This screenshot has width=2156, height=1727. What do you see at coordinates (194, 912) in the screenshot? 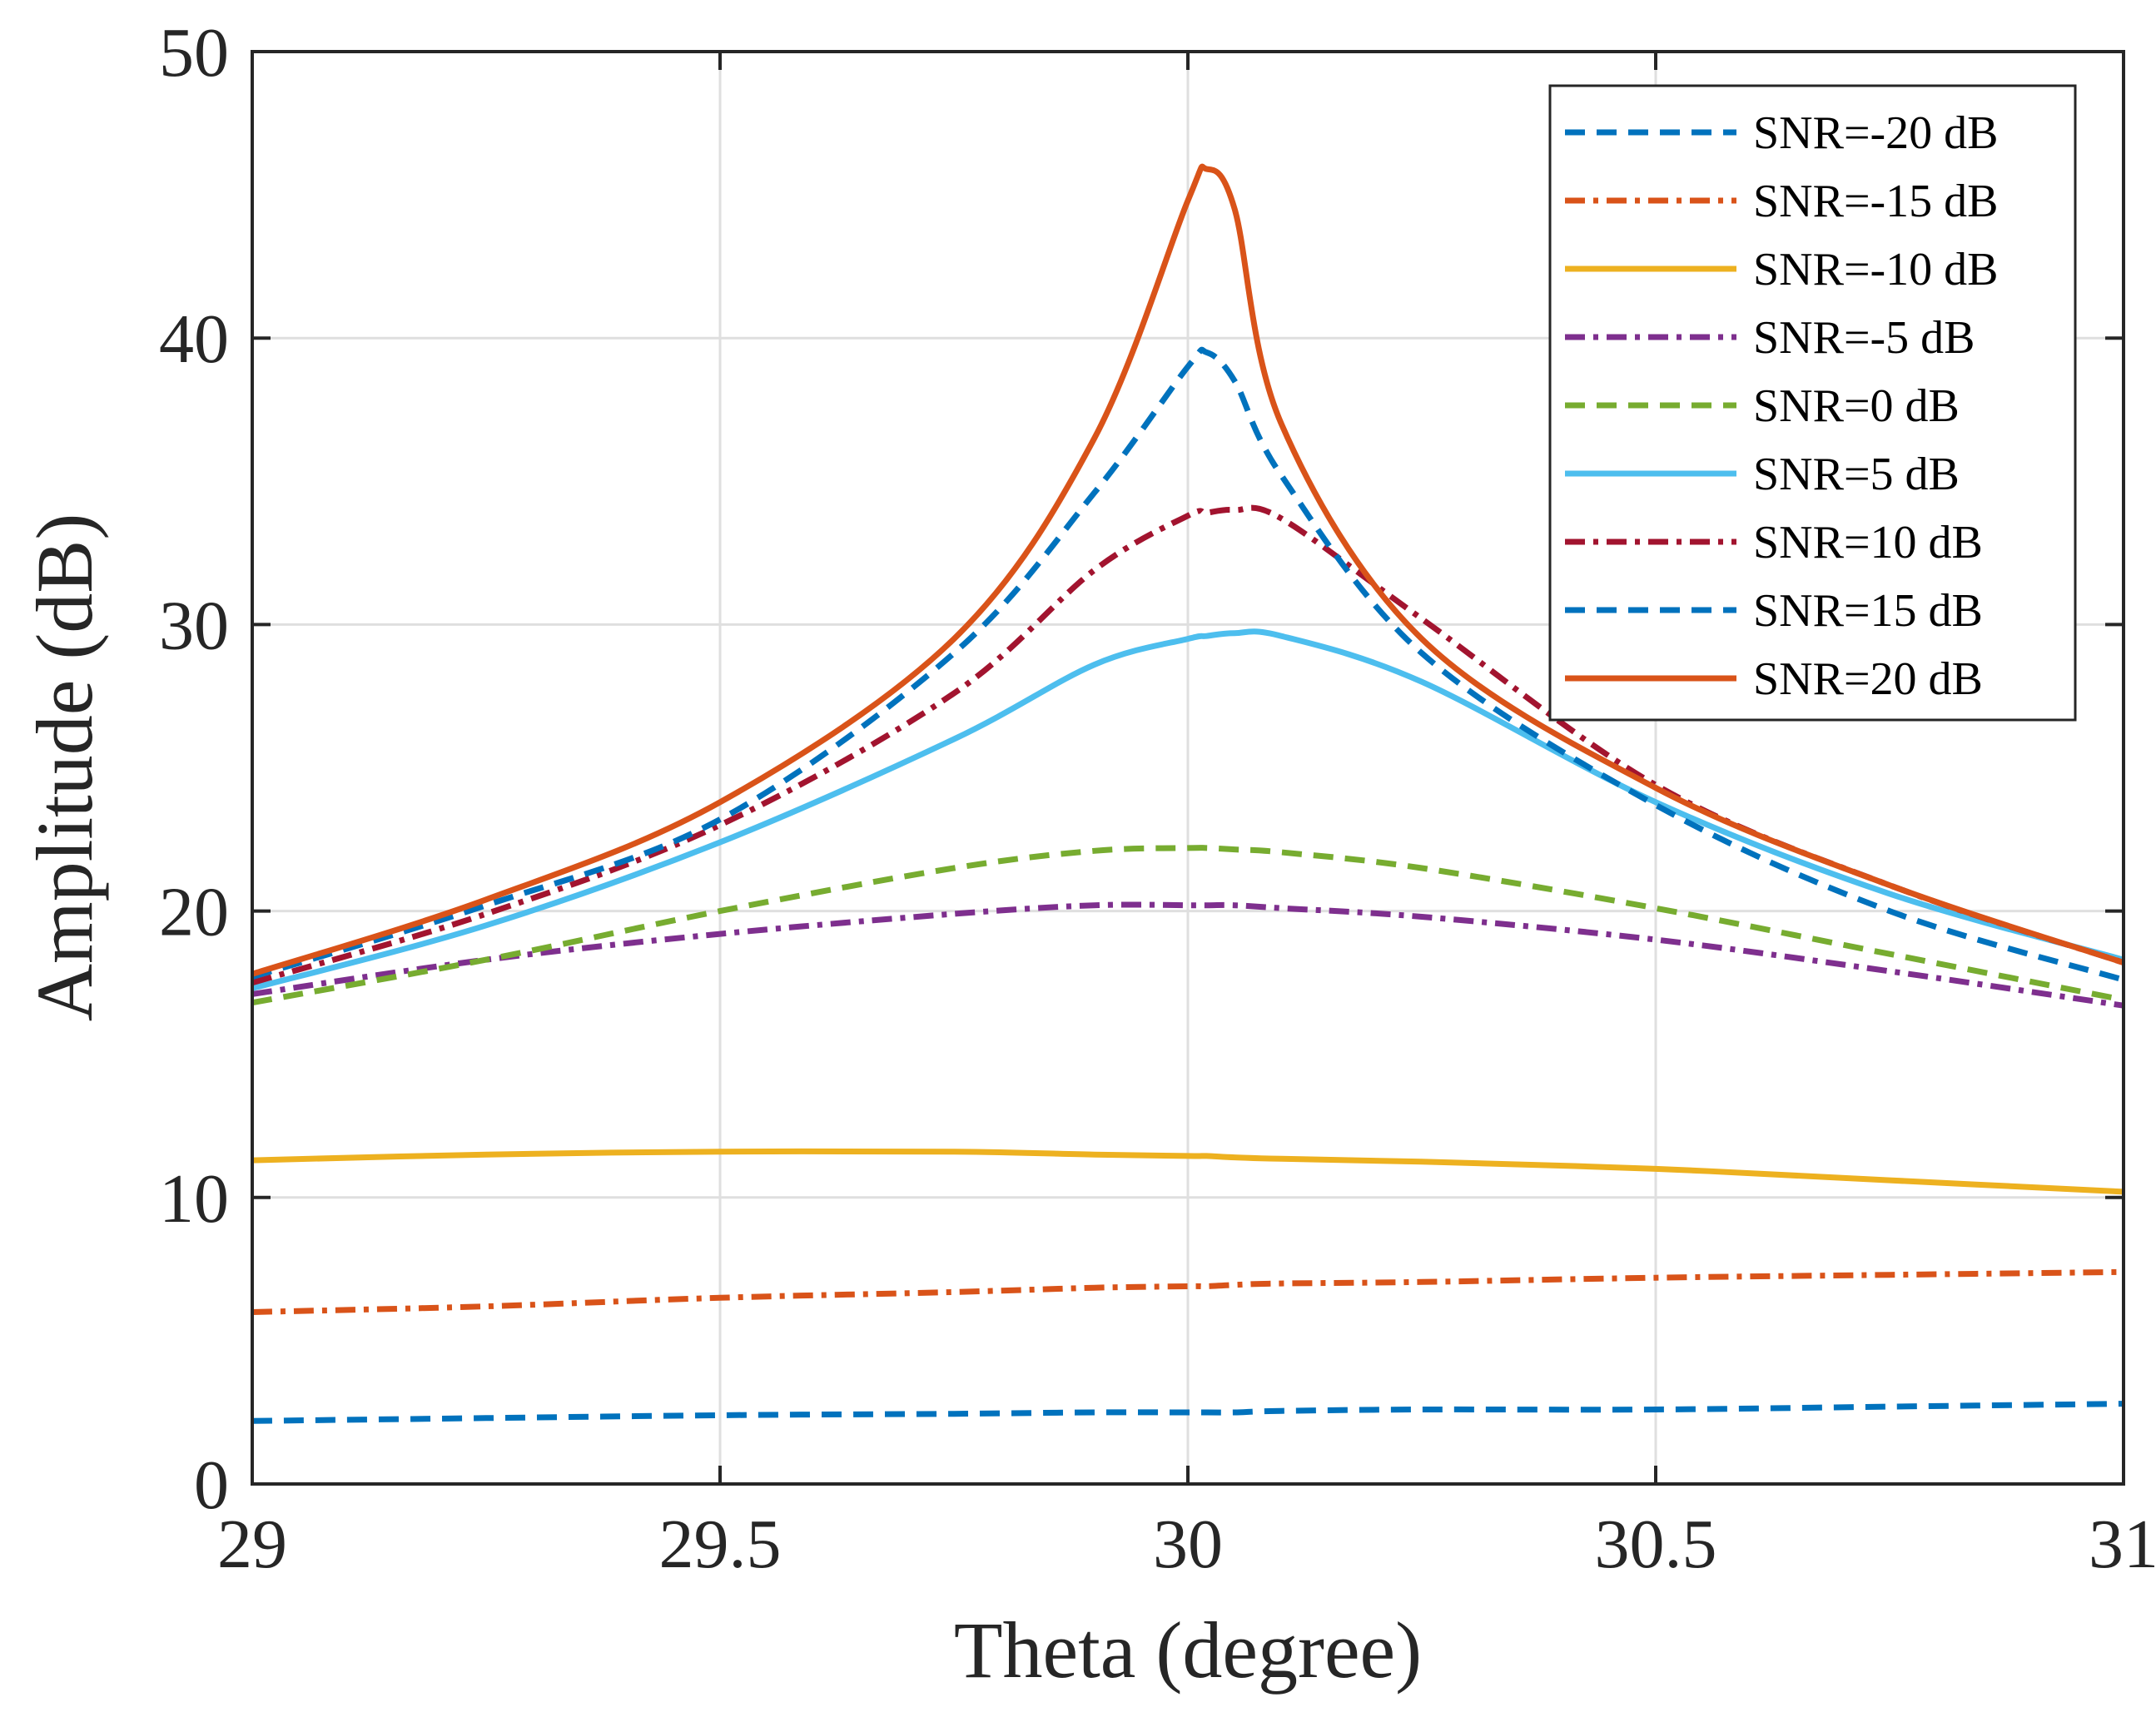
I see `y-tick-label: 20` at bounding box center [194, 912].